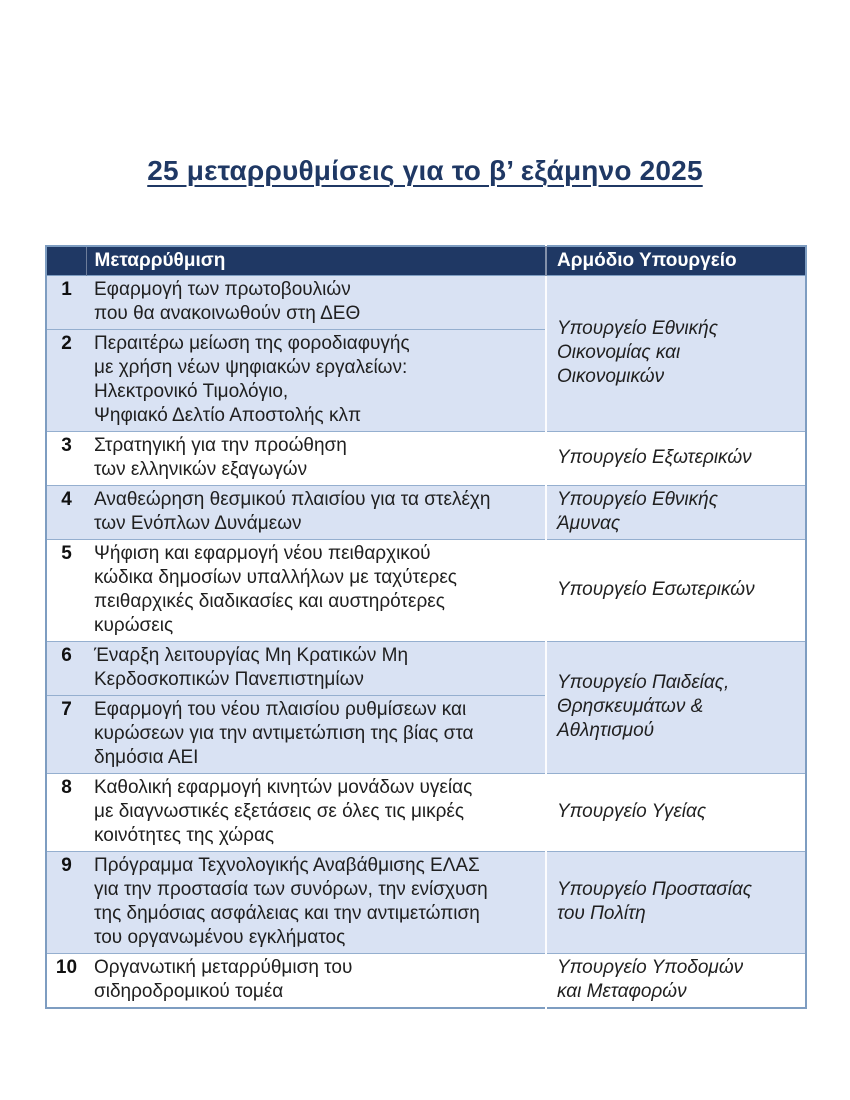  I want to click on row-number: 8, so click(66, 812).